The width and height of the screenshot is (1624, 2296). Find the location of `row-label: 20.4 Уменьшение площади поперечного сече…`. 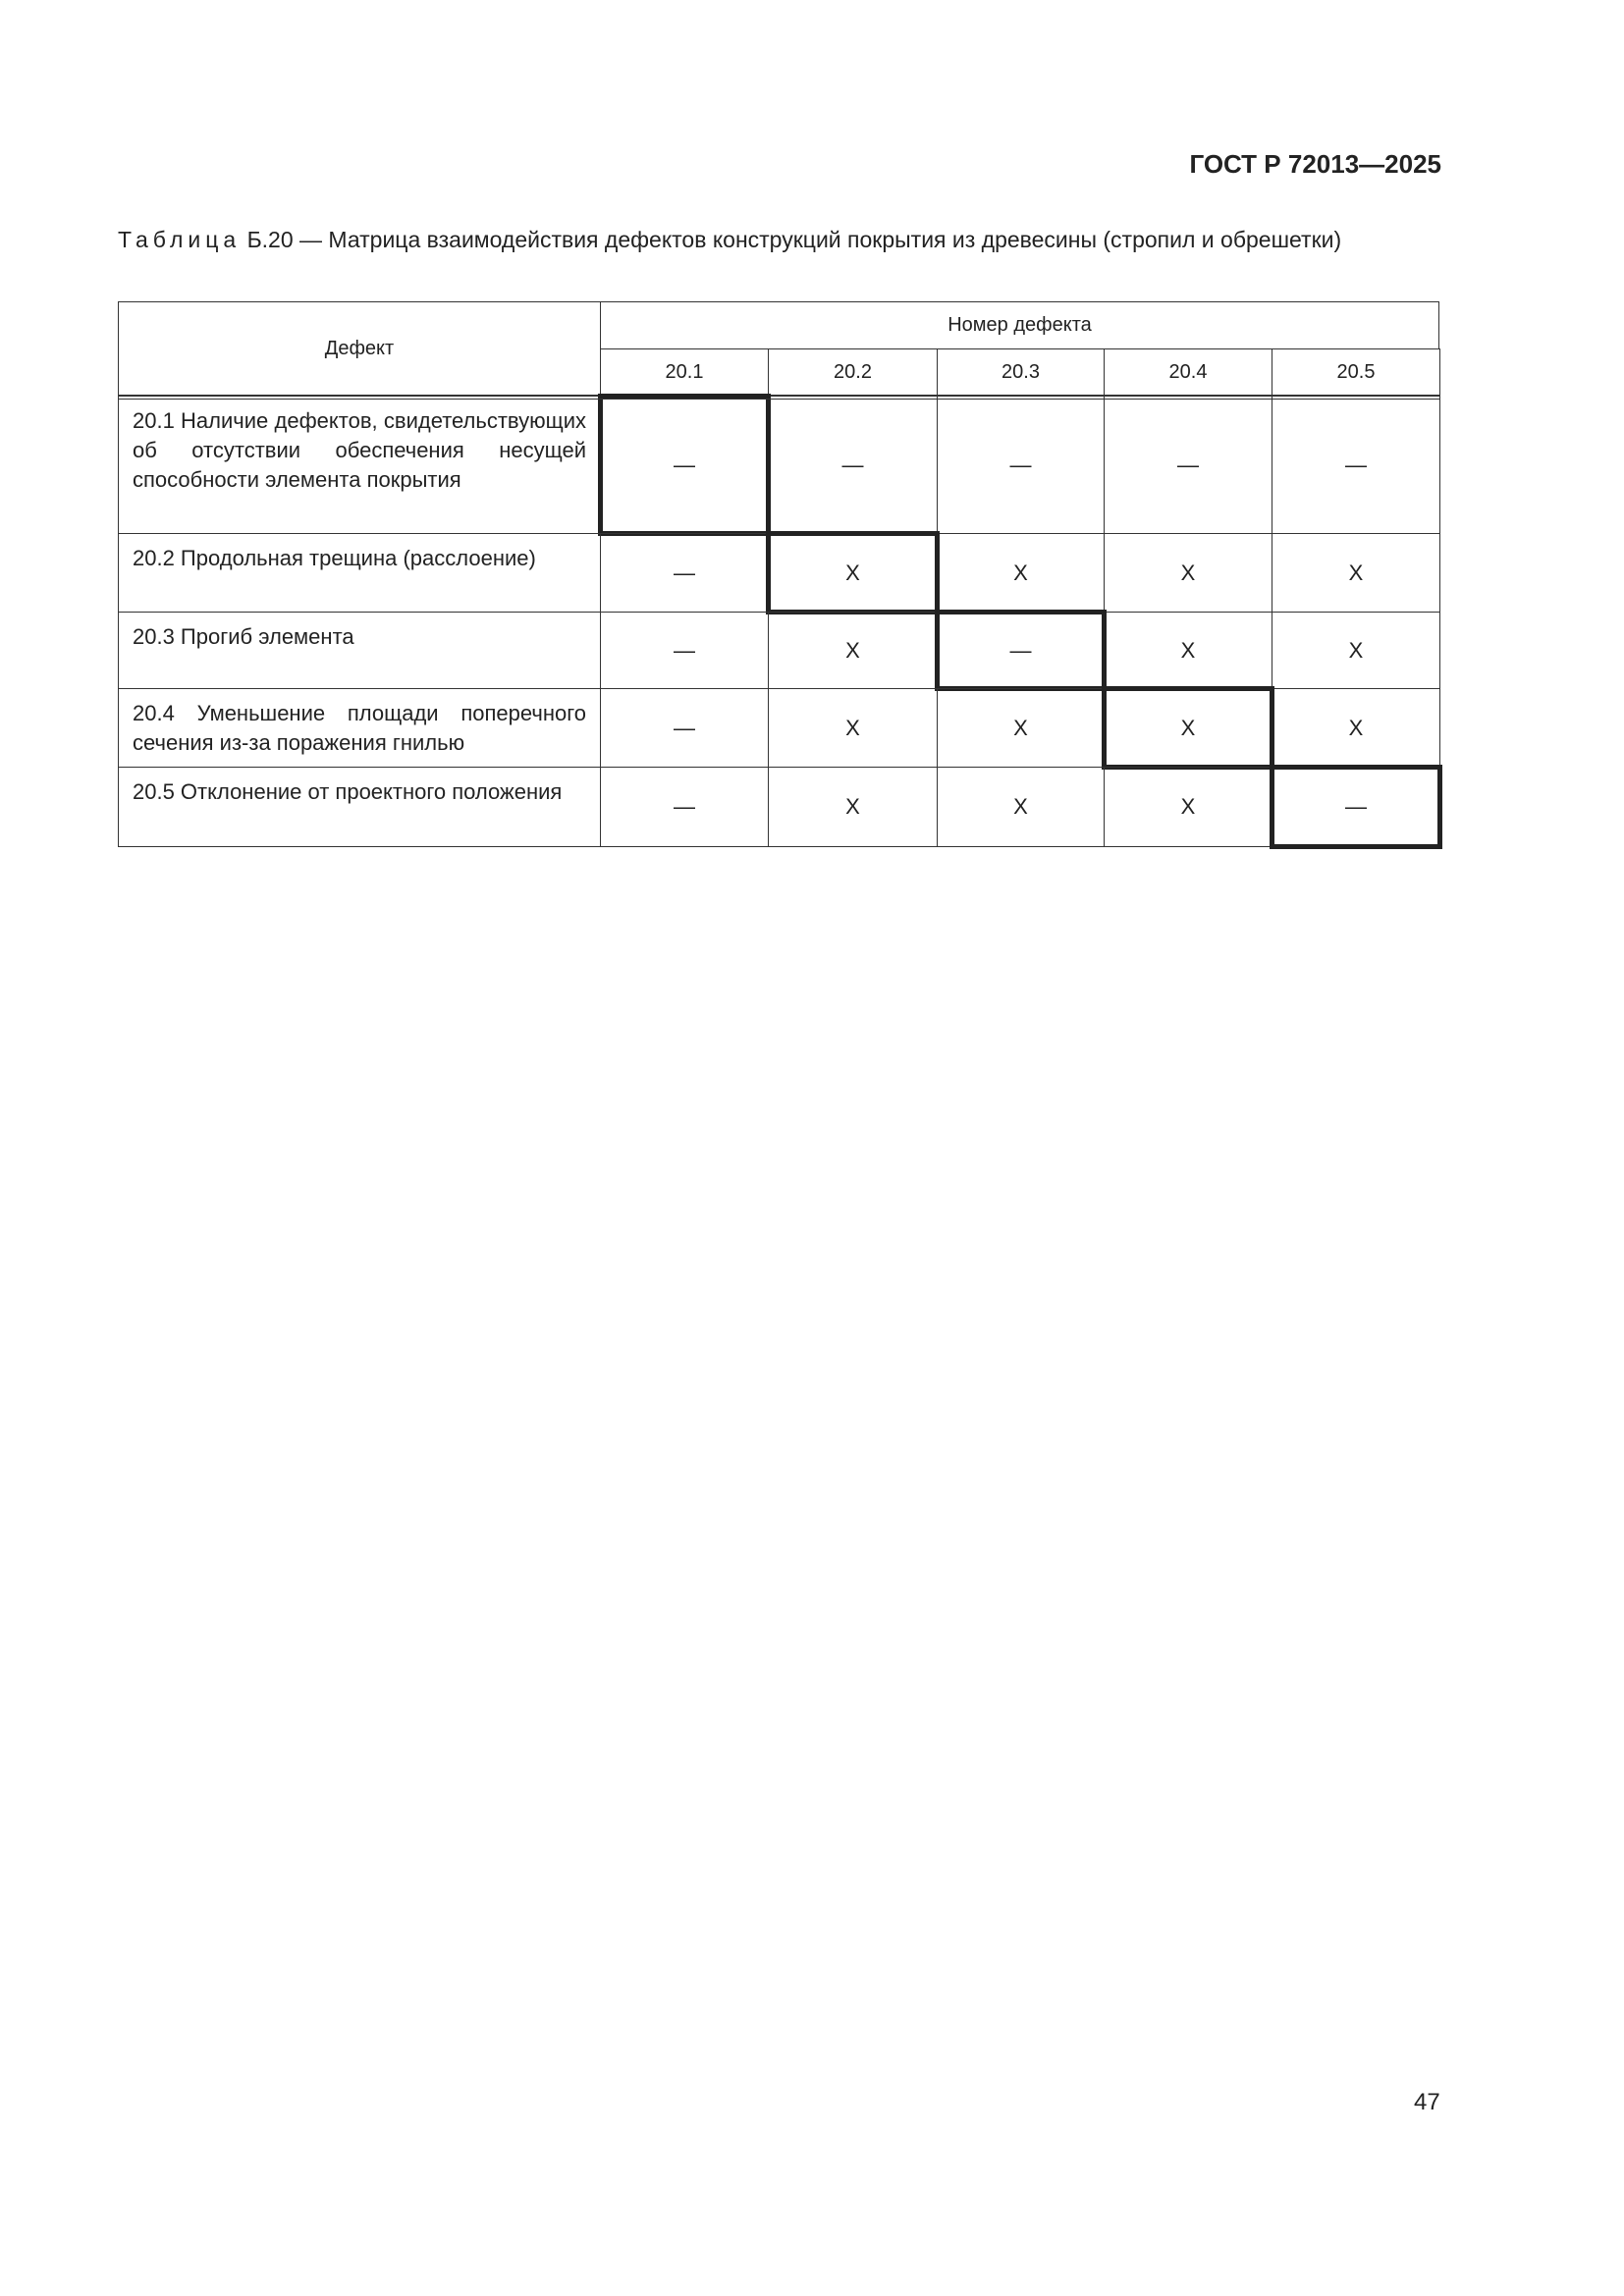

row-label: 20.4 Уменьшение площади поперечного сече… is located at coordinates (359, 728).